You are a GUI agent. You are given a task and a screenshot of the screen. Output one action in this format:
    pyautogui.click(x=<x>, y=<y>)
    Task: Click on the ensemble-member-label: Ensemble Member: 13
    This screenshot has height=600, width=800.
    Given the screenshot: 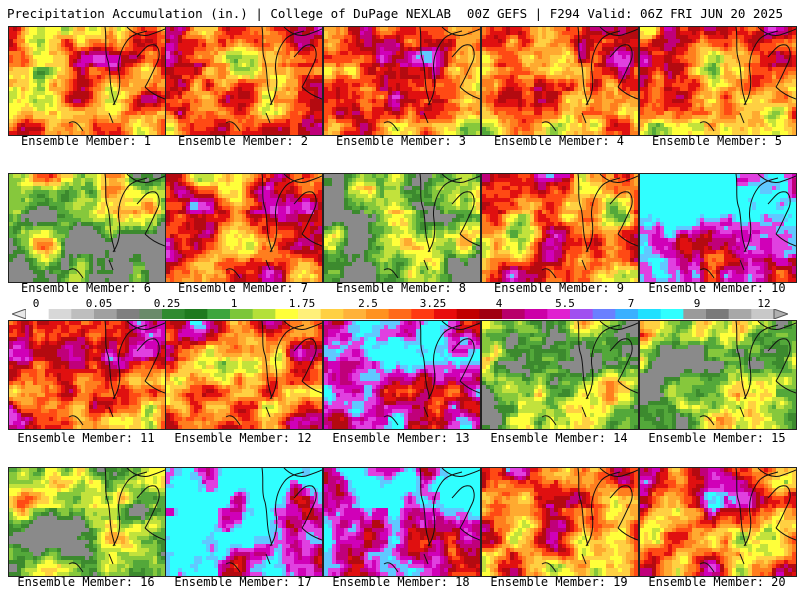 What is the action you would take?
    pyautogui.click(x=401, y=438)
    